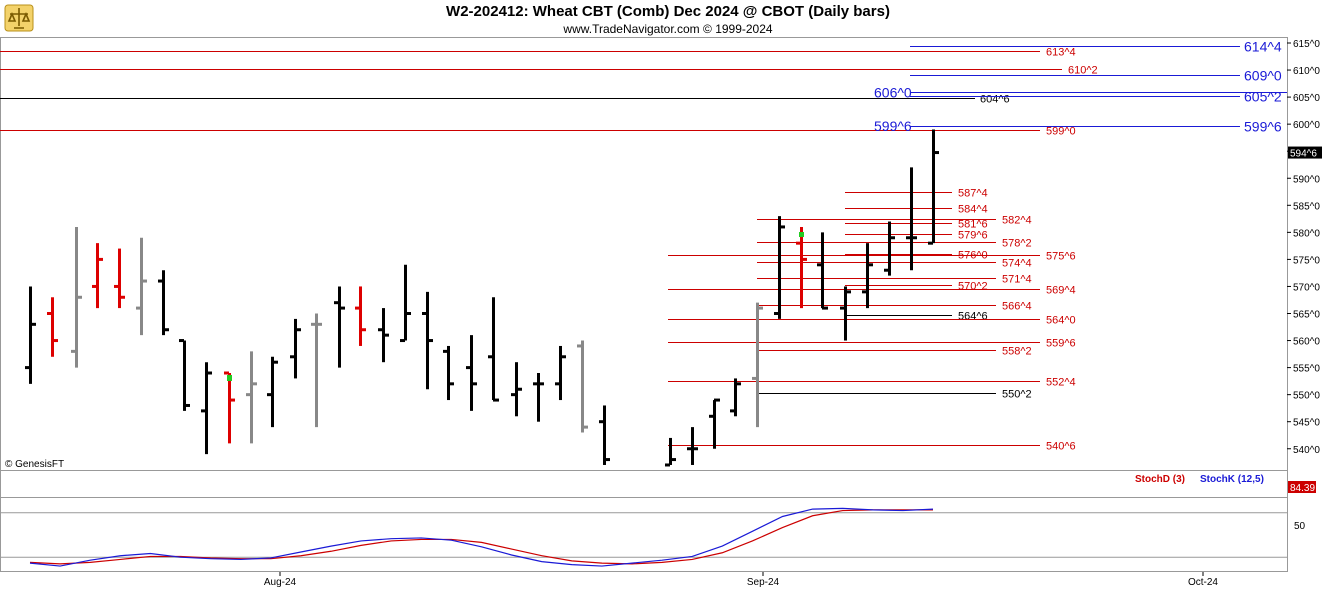  I want to click on level-label: 550^2, so click(1017, 395).